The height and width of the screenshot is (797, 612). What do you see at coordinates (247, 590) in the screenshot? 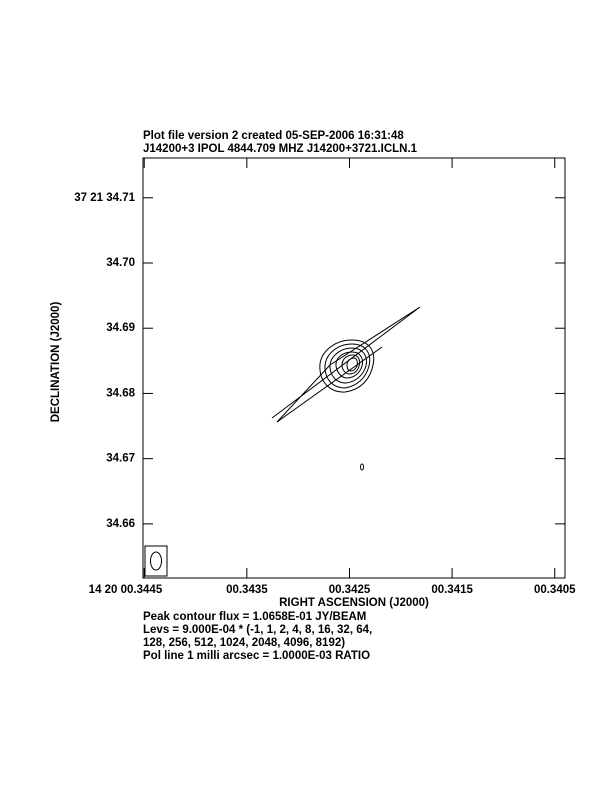
I see `x-tick-label: 00.3435` at bounding box center [247, 590].